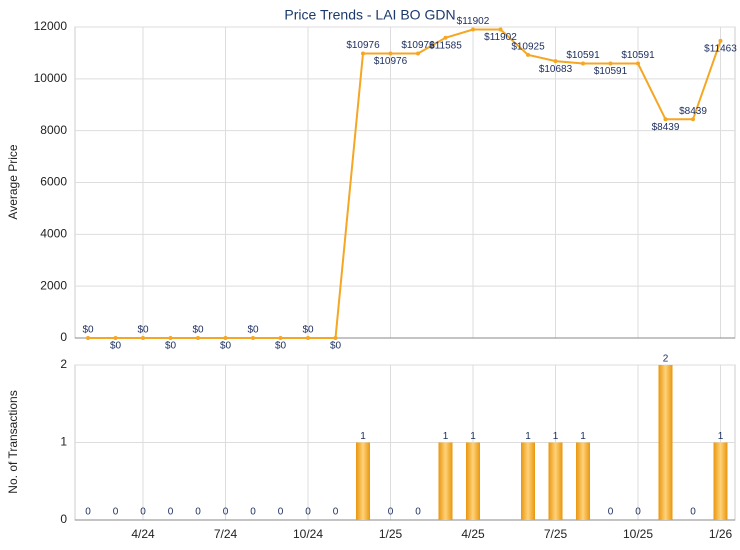 This screenshot has width=740, height=550. What do you see at coordinates (556, 534) in the screenshot?
I see `x-tick-label: 7/25` at bounding box center [556, 534].